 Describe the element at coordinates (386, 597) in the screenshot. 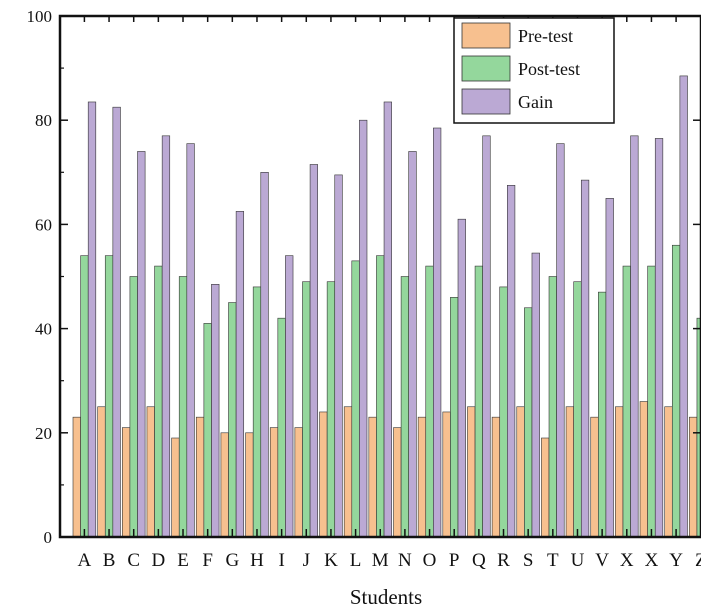

I see `x-axis-title: Students` at that location.